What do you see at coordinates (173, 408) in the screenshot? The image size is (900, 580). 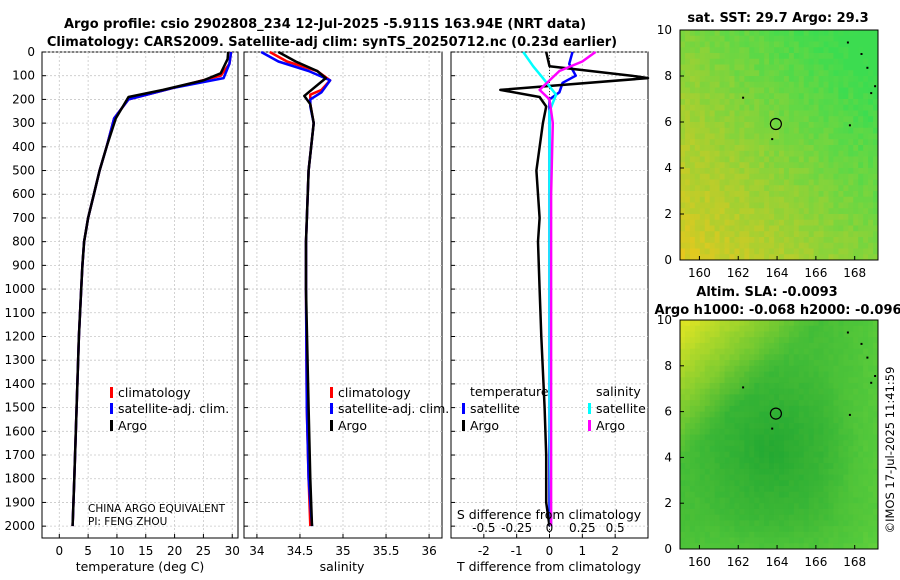 I see `legend-sat-label: satellite-adj. clim.` at bounding box center [173, 408].